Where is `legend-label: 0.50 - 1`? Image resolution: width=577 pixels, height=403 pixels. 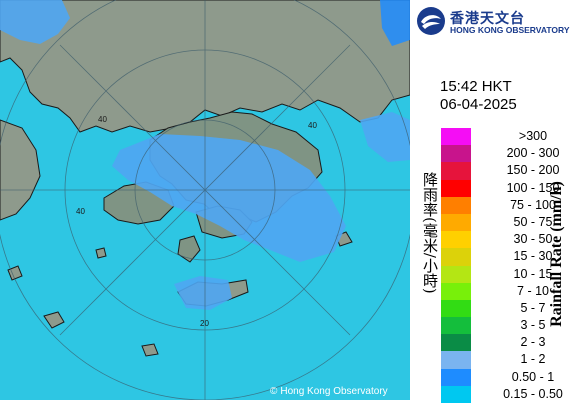
legend-label: 0.50 - 1 is located at coordinates (533, 376).